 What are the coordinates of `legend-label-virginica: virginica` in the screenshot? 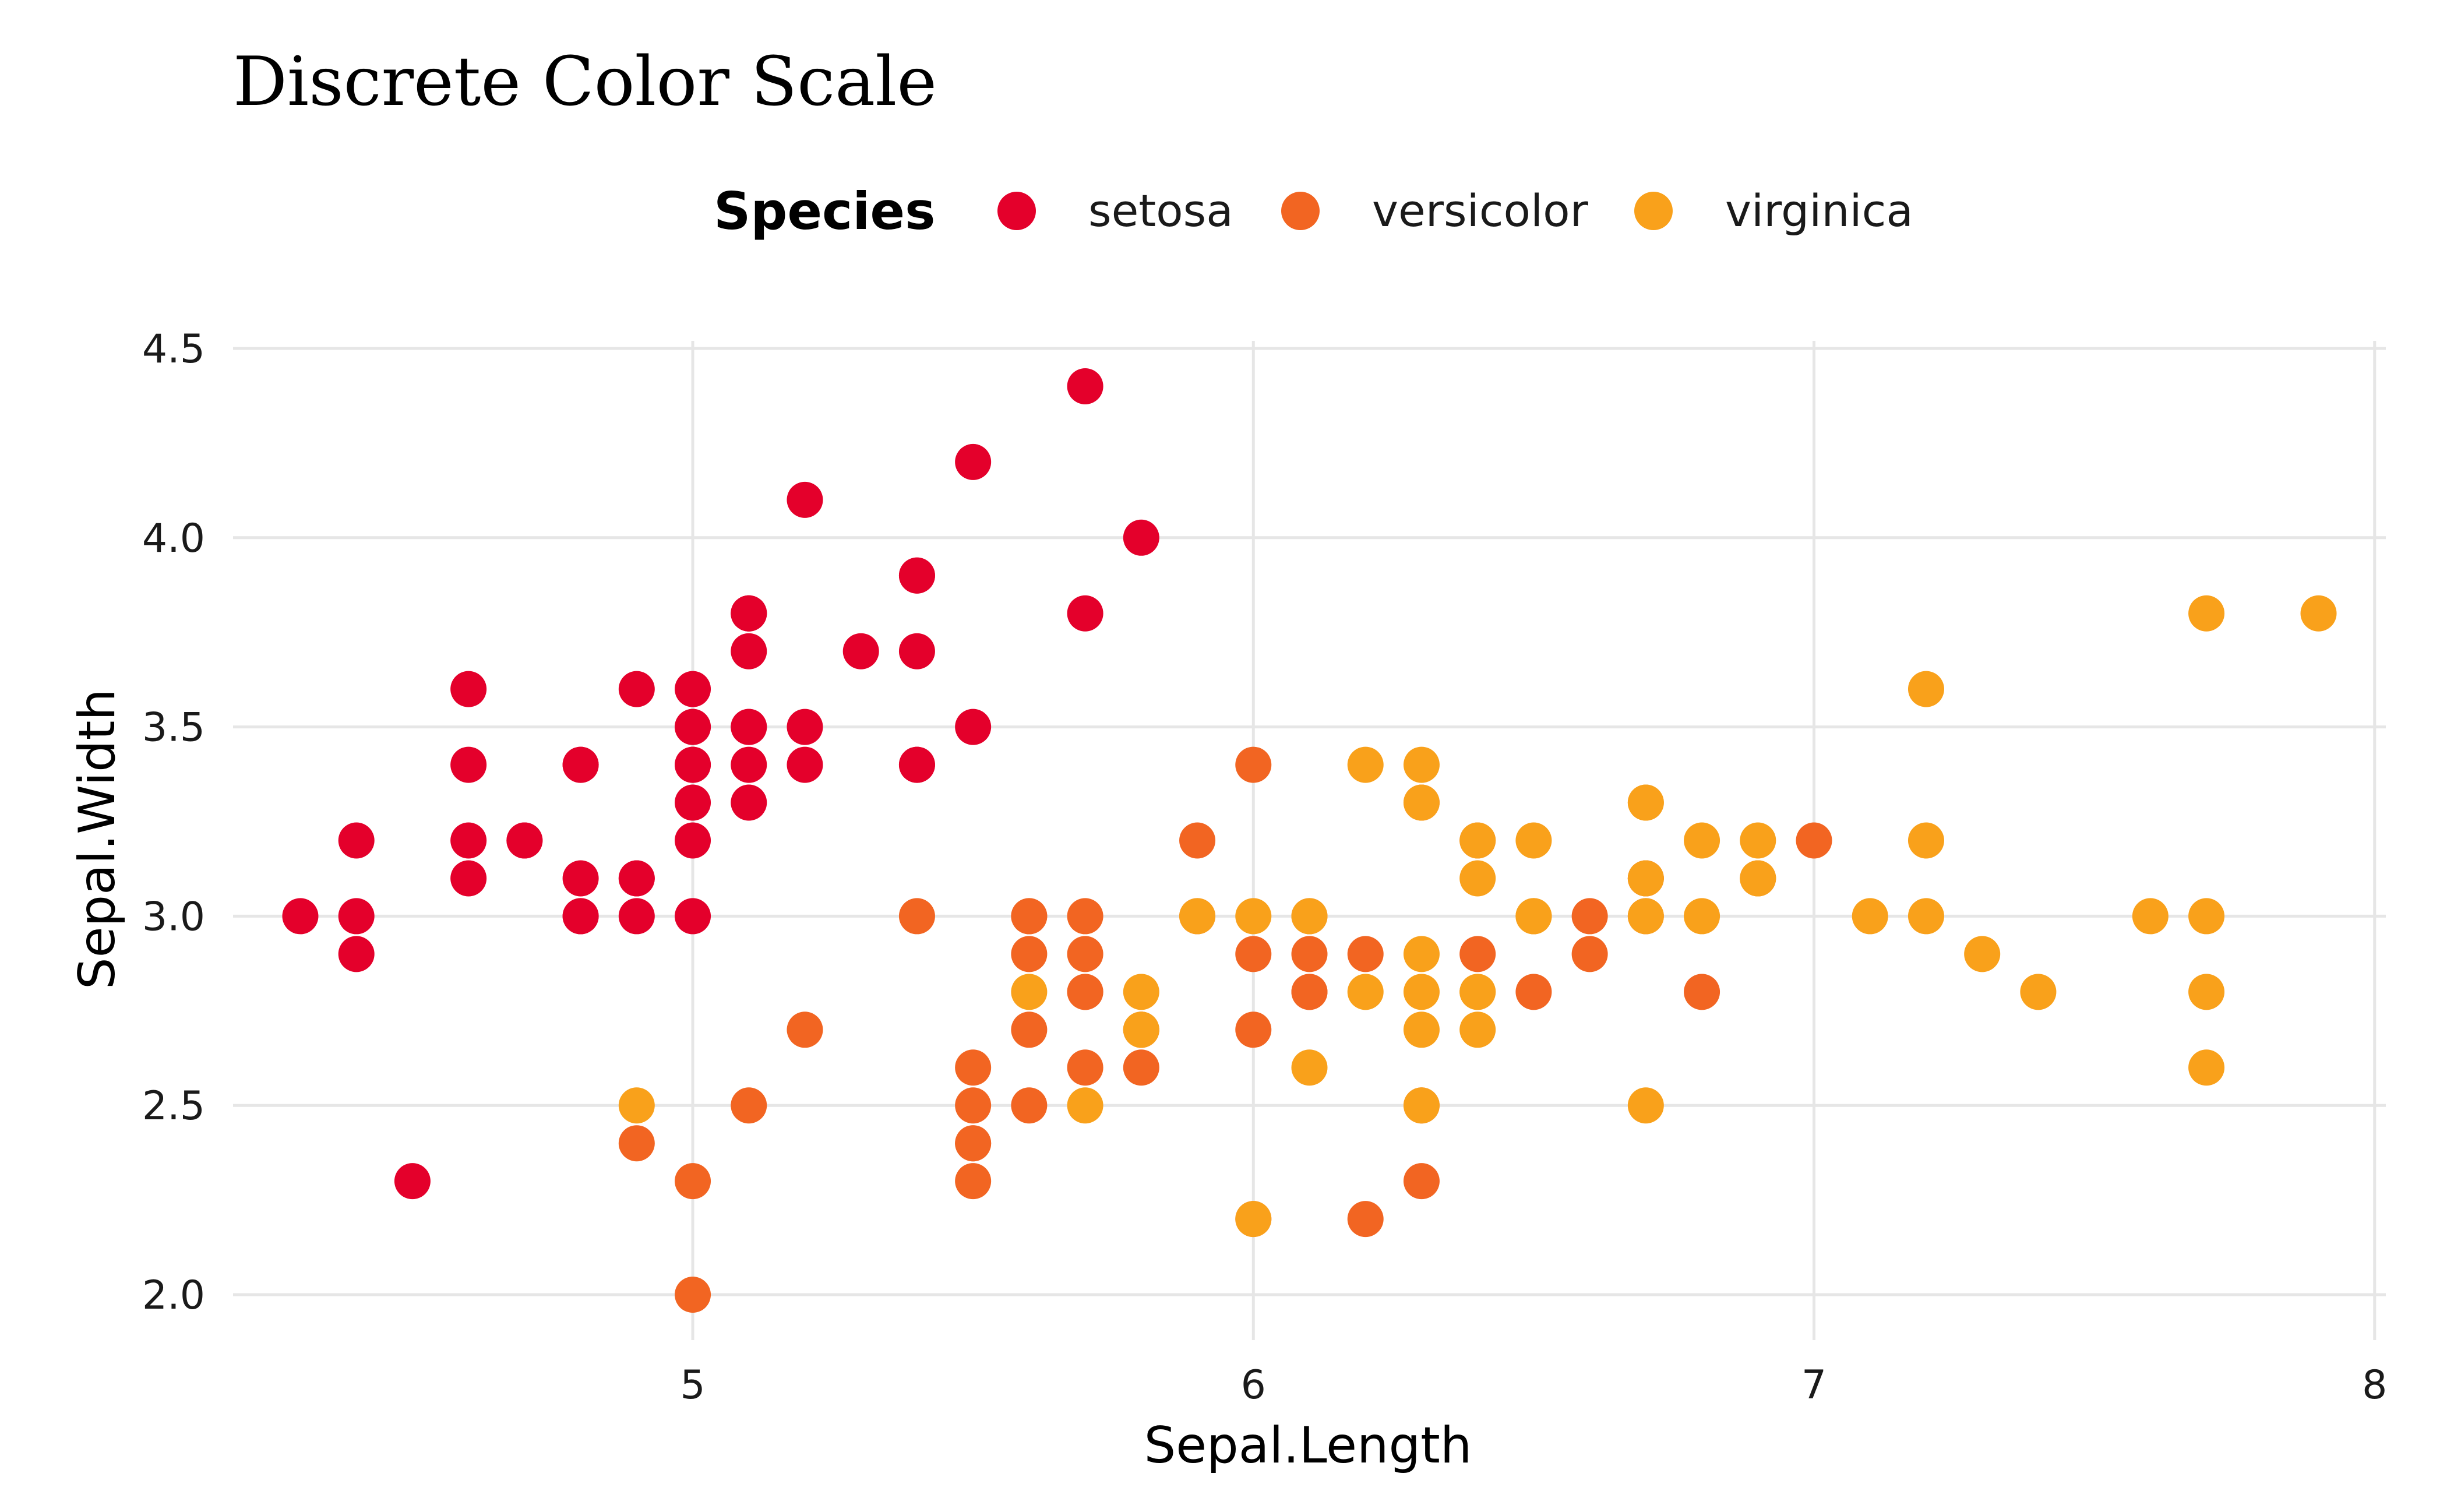 It's located at (1819, 211).